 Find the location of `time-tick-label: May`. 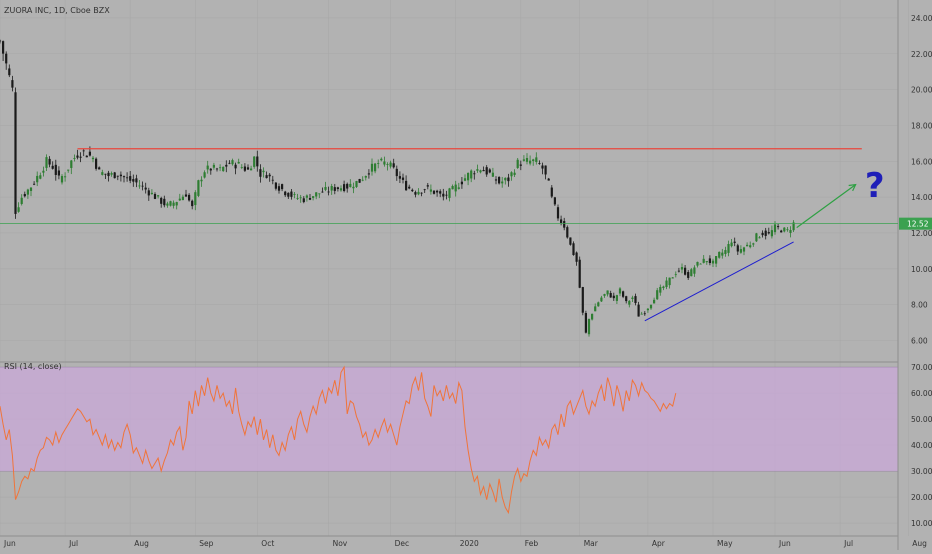

time-tick-label: May is located at coordinates (725, 543).